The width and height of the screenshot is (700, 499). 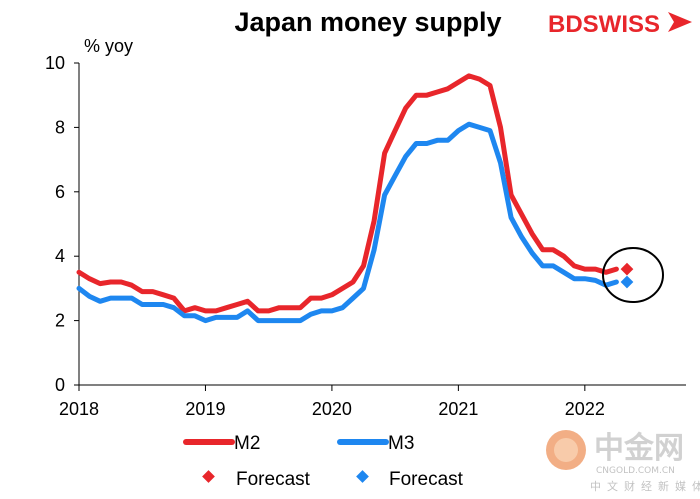 I want to click on x-tick-label: 2018, so click(x=79, y=409).